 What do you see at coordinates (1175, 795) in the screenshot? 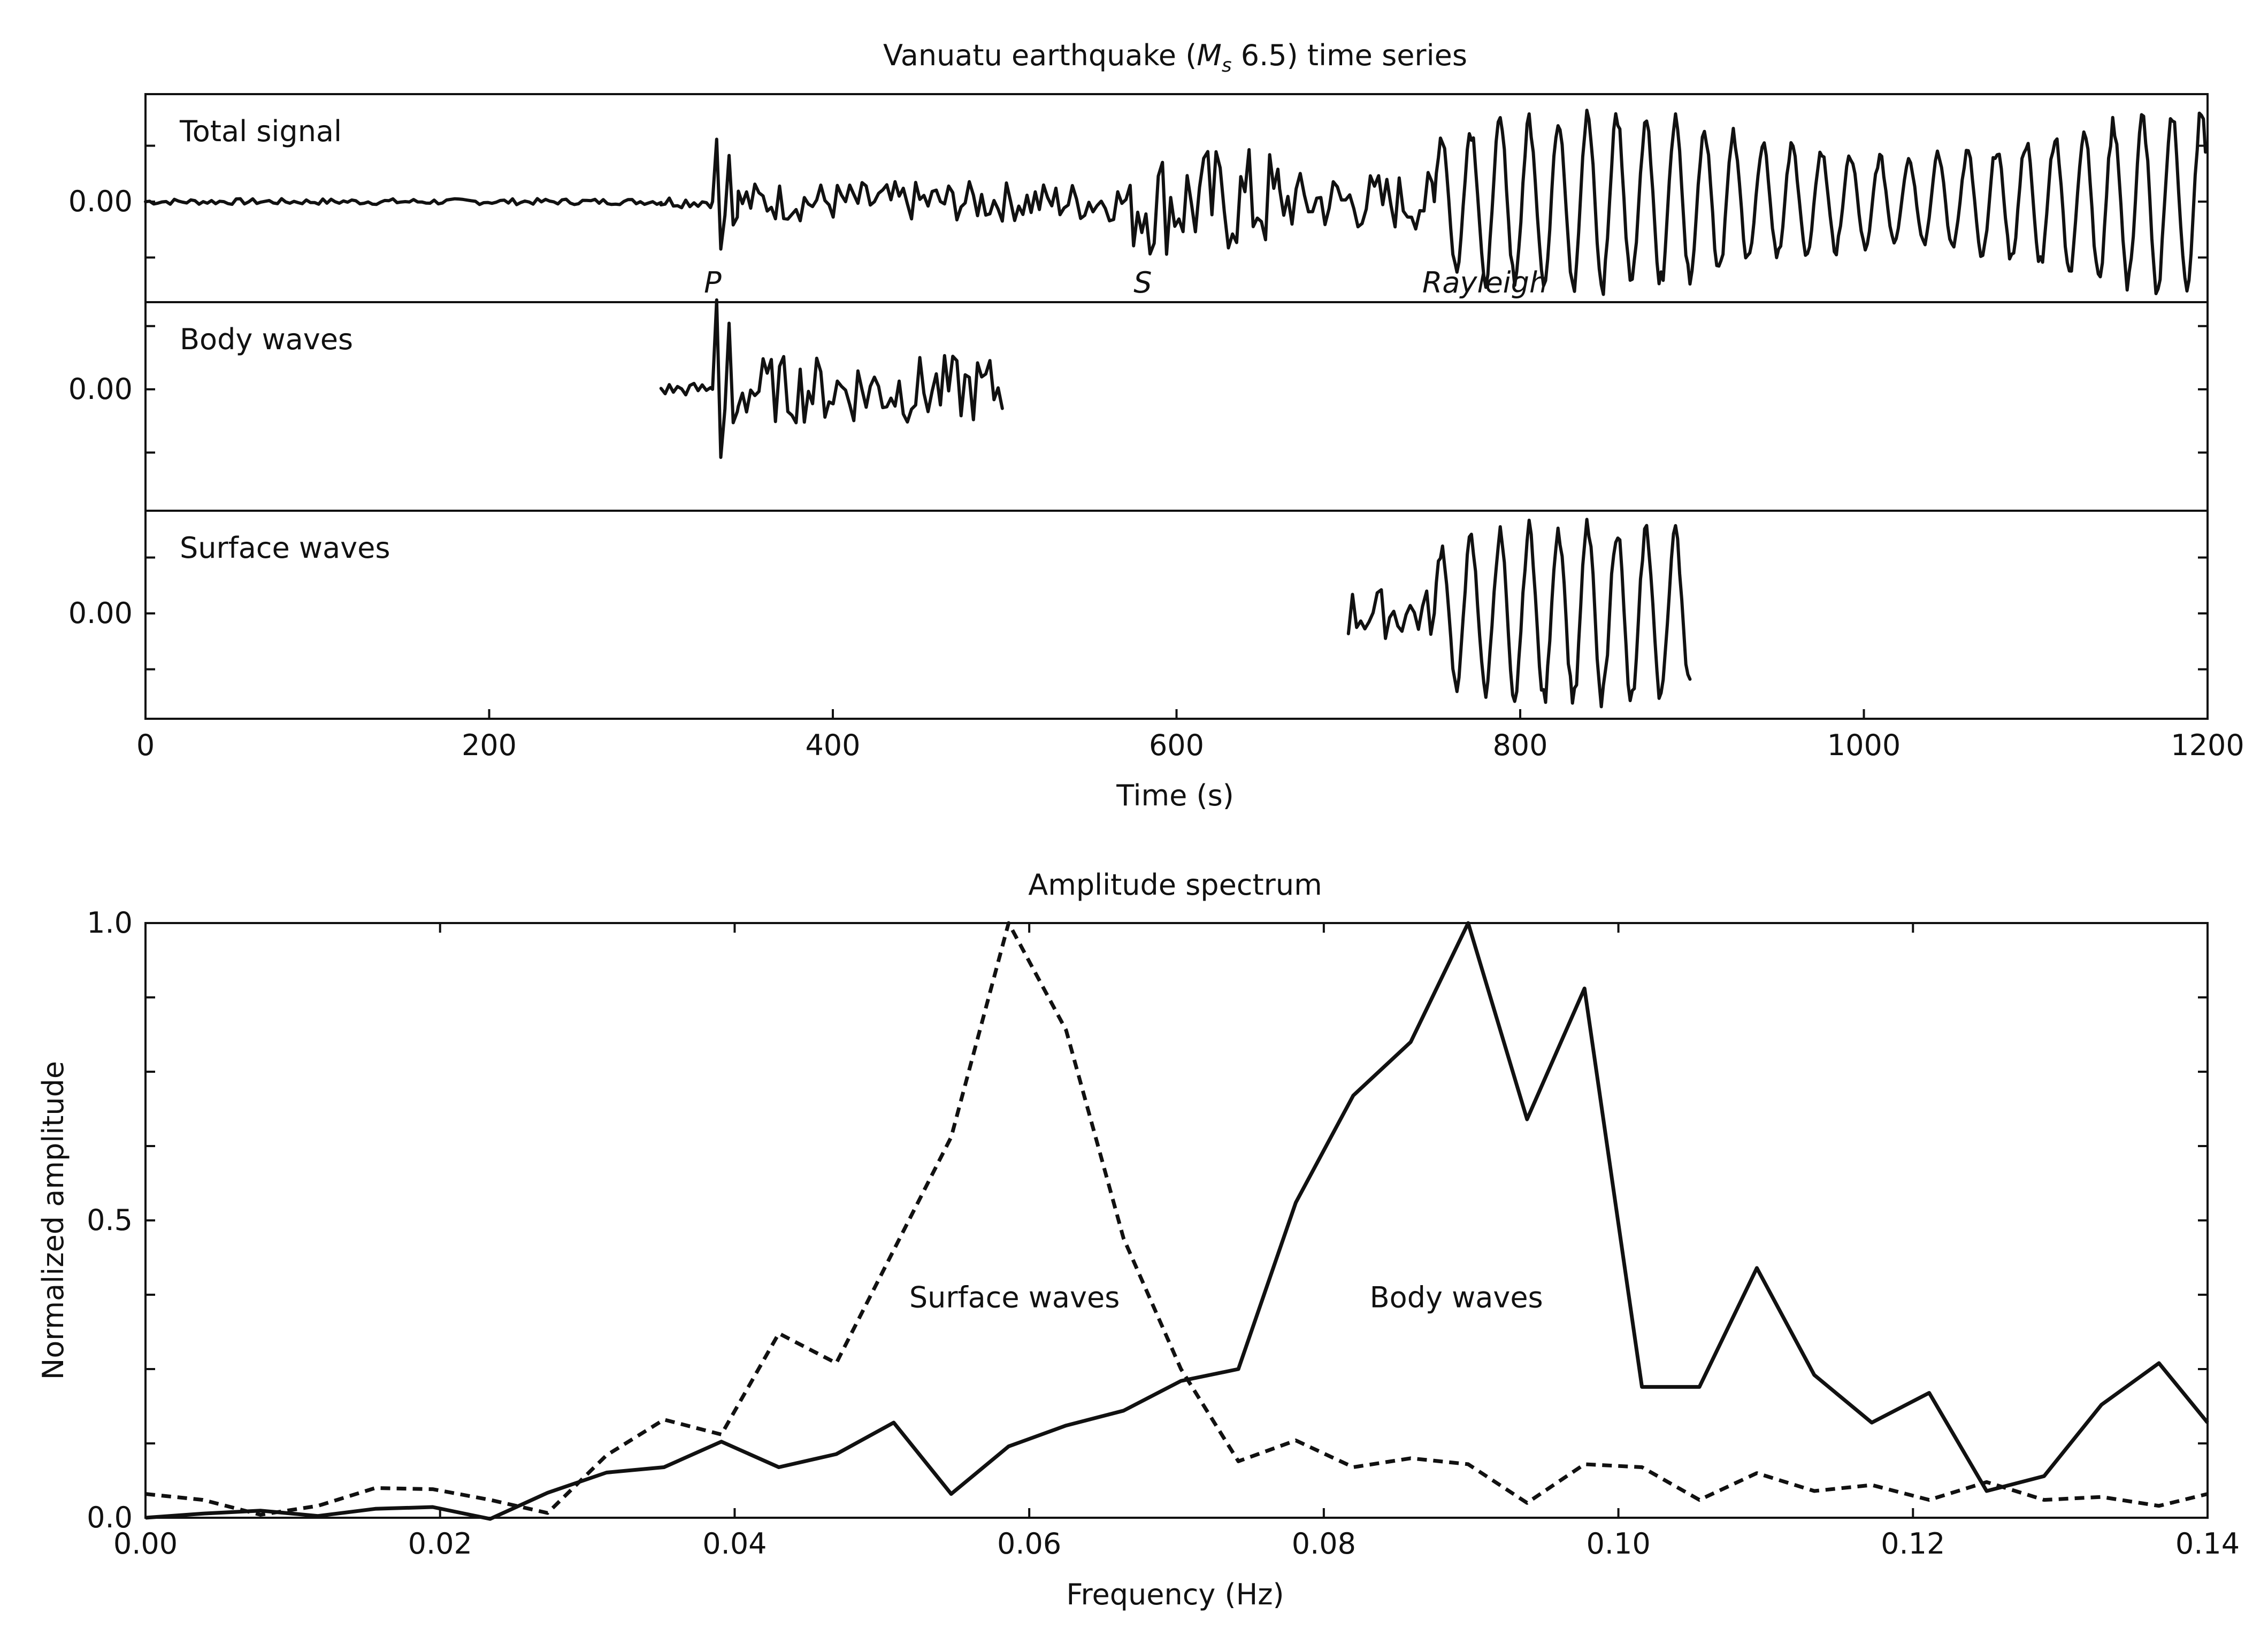
I see `time-x-axis-label: Time (s)` at bounding box center [1175, 795].